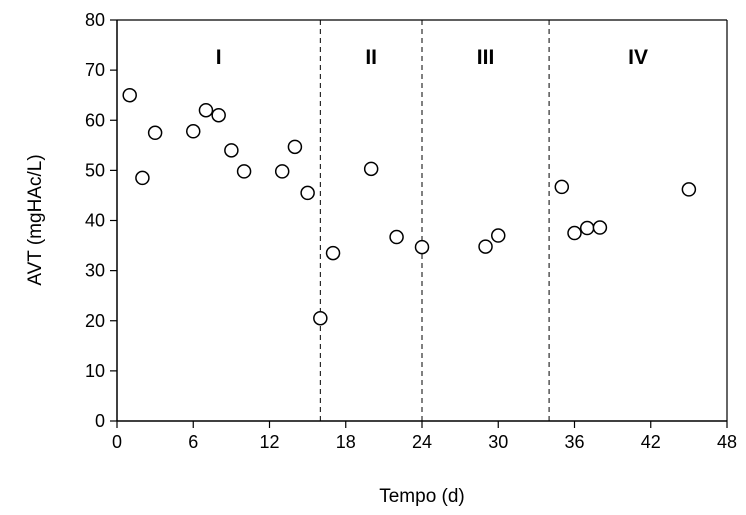 Image resolution: width=746 pixels, height=515 pixels. Describe the element at coordinates (422, 496) in the screenshot. I see `x-axis-title: Tempo (d)` at that location.